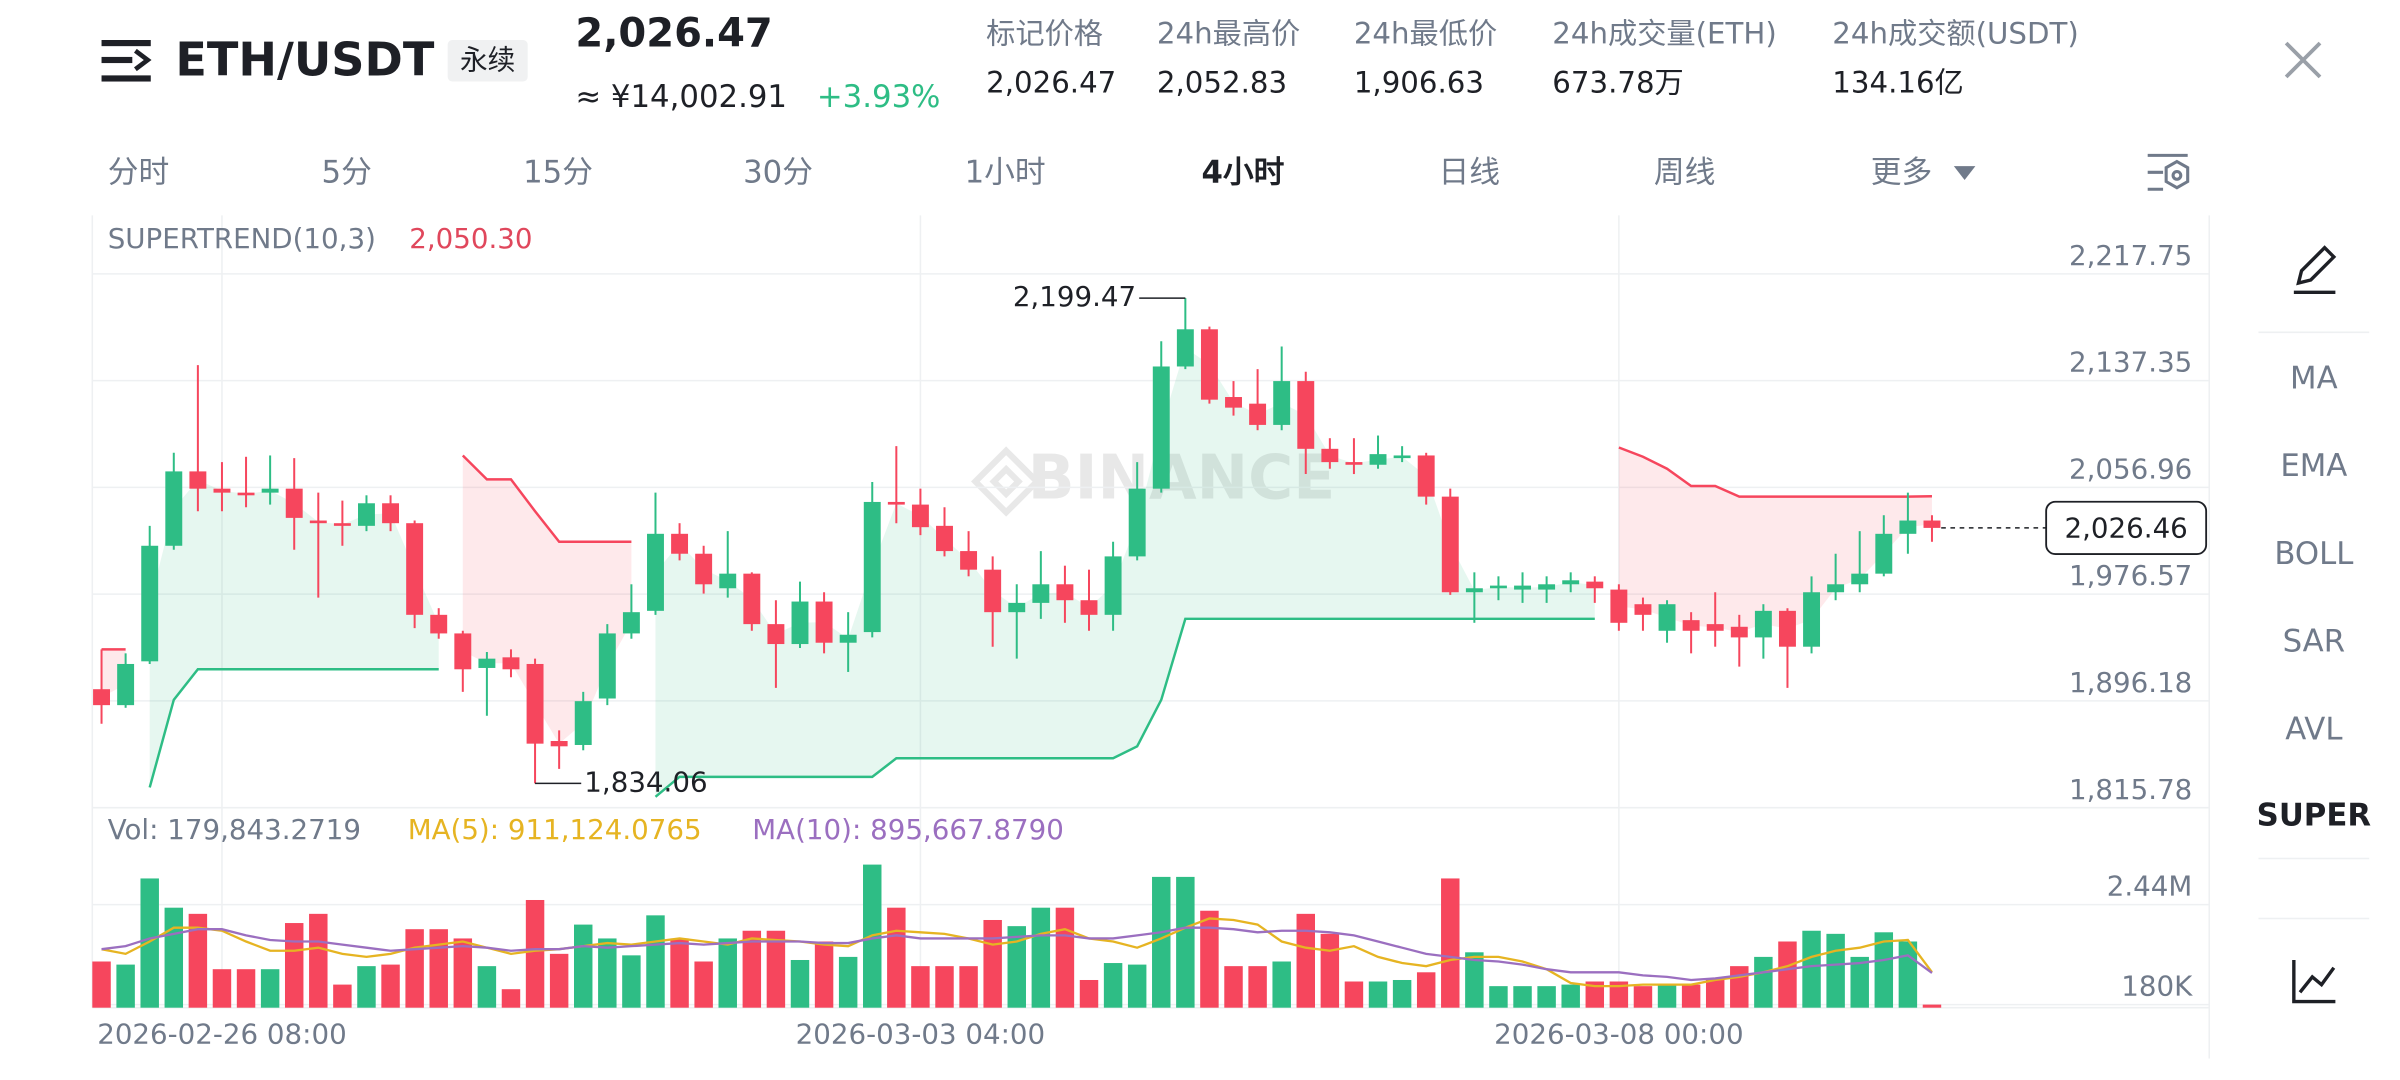 The image size is (2400, 1080). I want to click on watermark-logo, so click(1006, 481).